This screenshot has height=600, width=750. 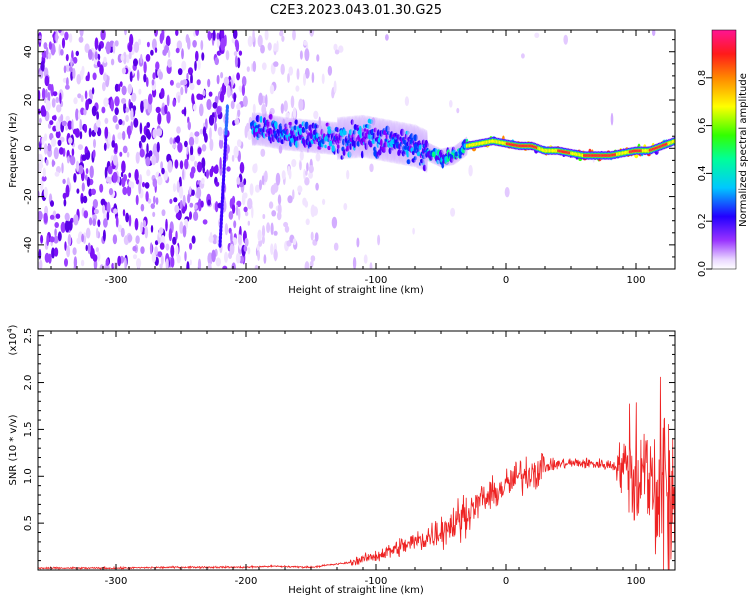 What do you see at coordinates (635, 280) in the screenshot?
I see `x-tick-label: 100` at bounding box center [635, 280].